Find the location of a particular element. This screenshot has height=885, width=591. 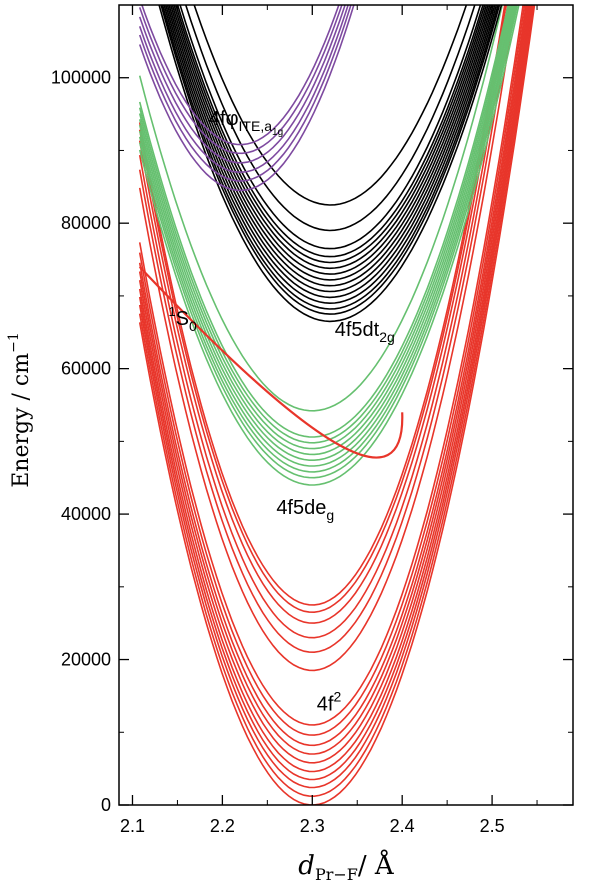

annotation-f2: 4f2 is located at coordinates (329, 701).